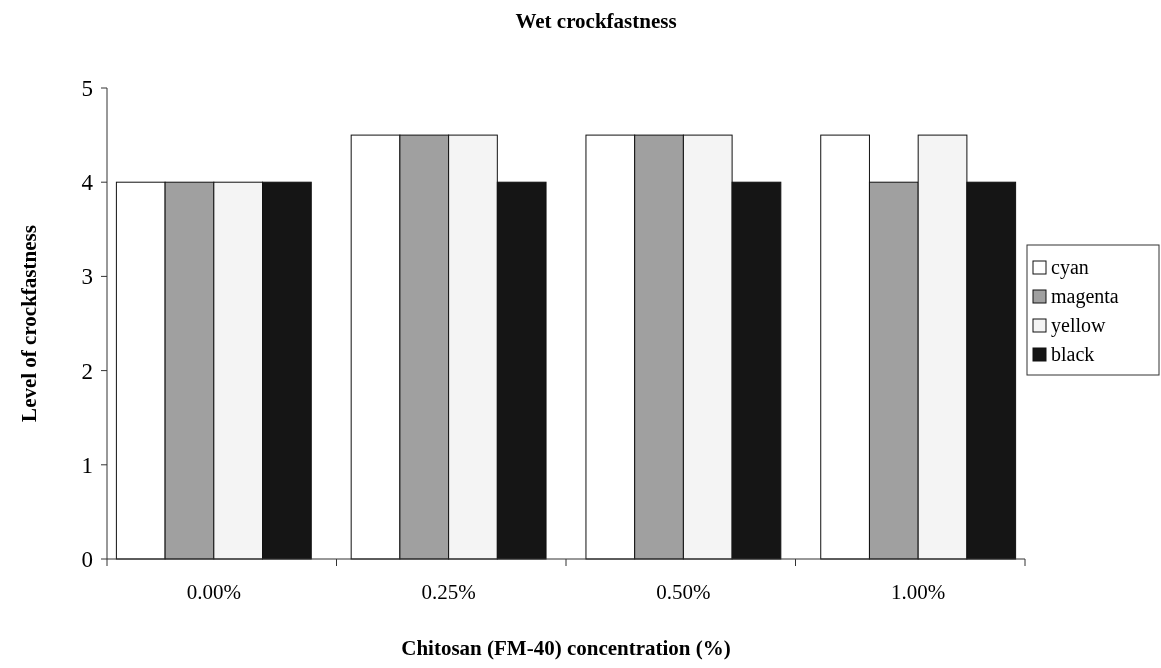 This screenshot has width=1161, height=668. Describe the element at coordinates (596, 21) in the screenshot. I see `chart-title: Wet crockfastness` at that location.